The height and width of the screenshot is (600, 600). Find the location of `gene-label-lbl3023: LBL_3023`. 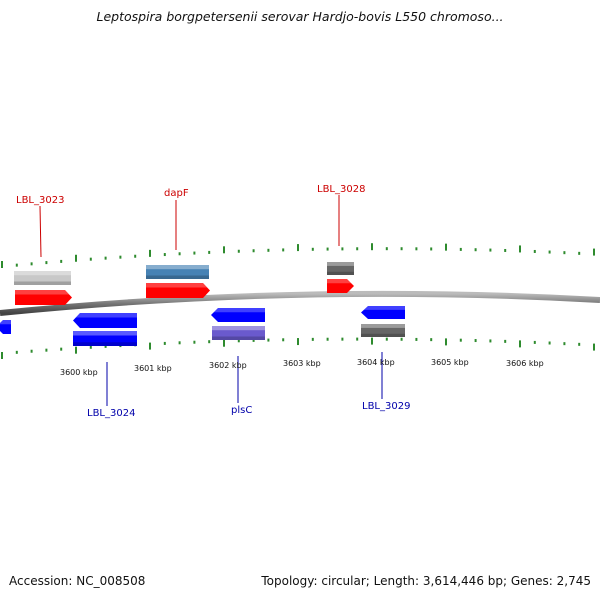

gene-label-lbl3023: LBL_3023 is located at coordinates (40, 200).